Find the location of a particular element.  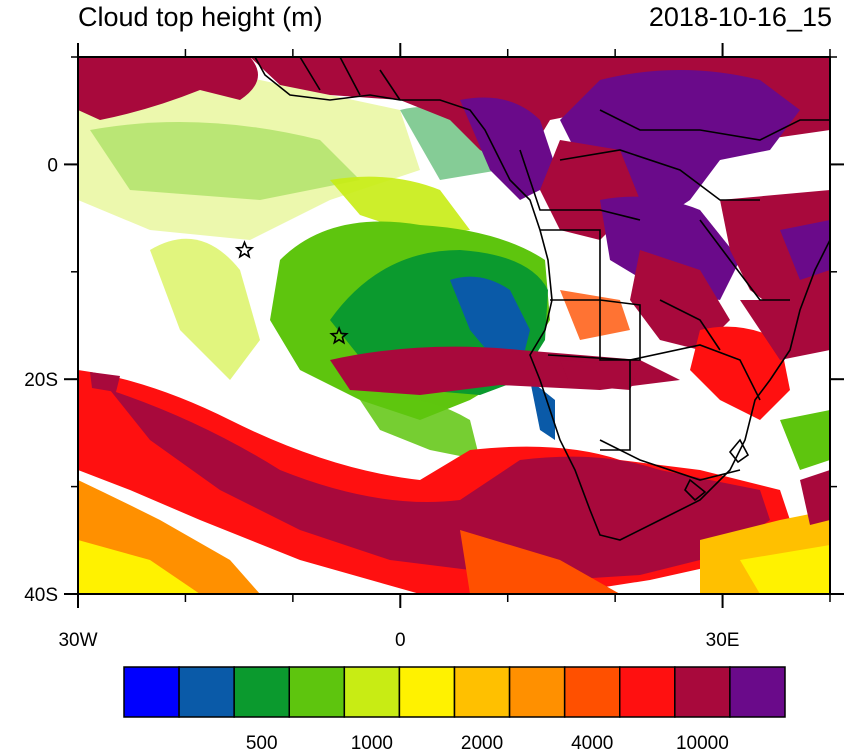

colorbar-label: 1000 is located at coordinates (372, 741).